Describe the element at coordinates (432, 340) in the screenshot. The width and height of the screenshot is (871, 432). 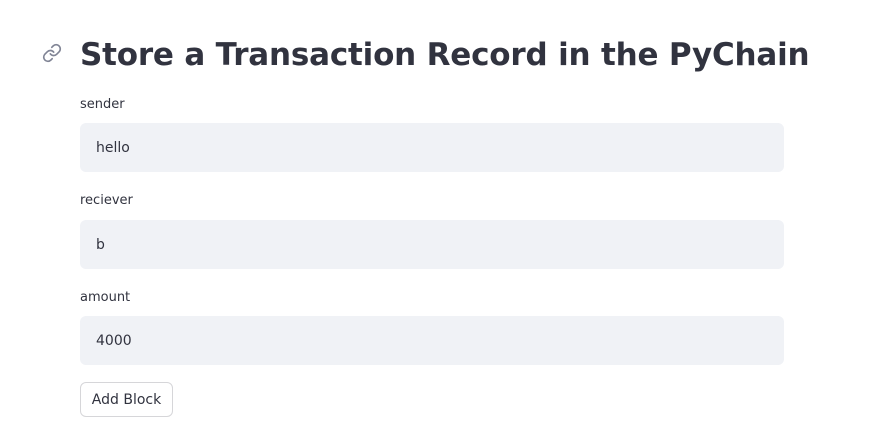
I see `amount-input` at that location.